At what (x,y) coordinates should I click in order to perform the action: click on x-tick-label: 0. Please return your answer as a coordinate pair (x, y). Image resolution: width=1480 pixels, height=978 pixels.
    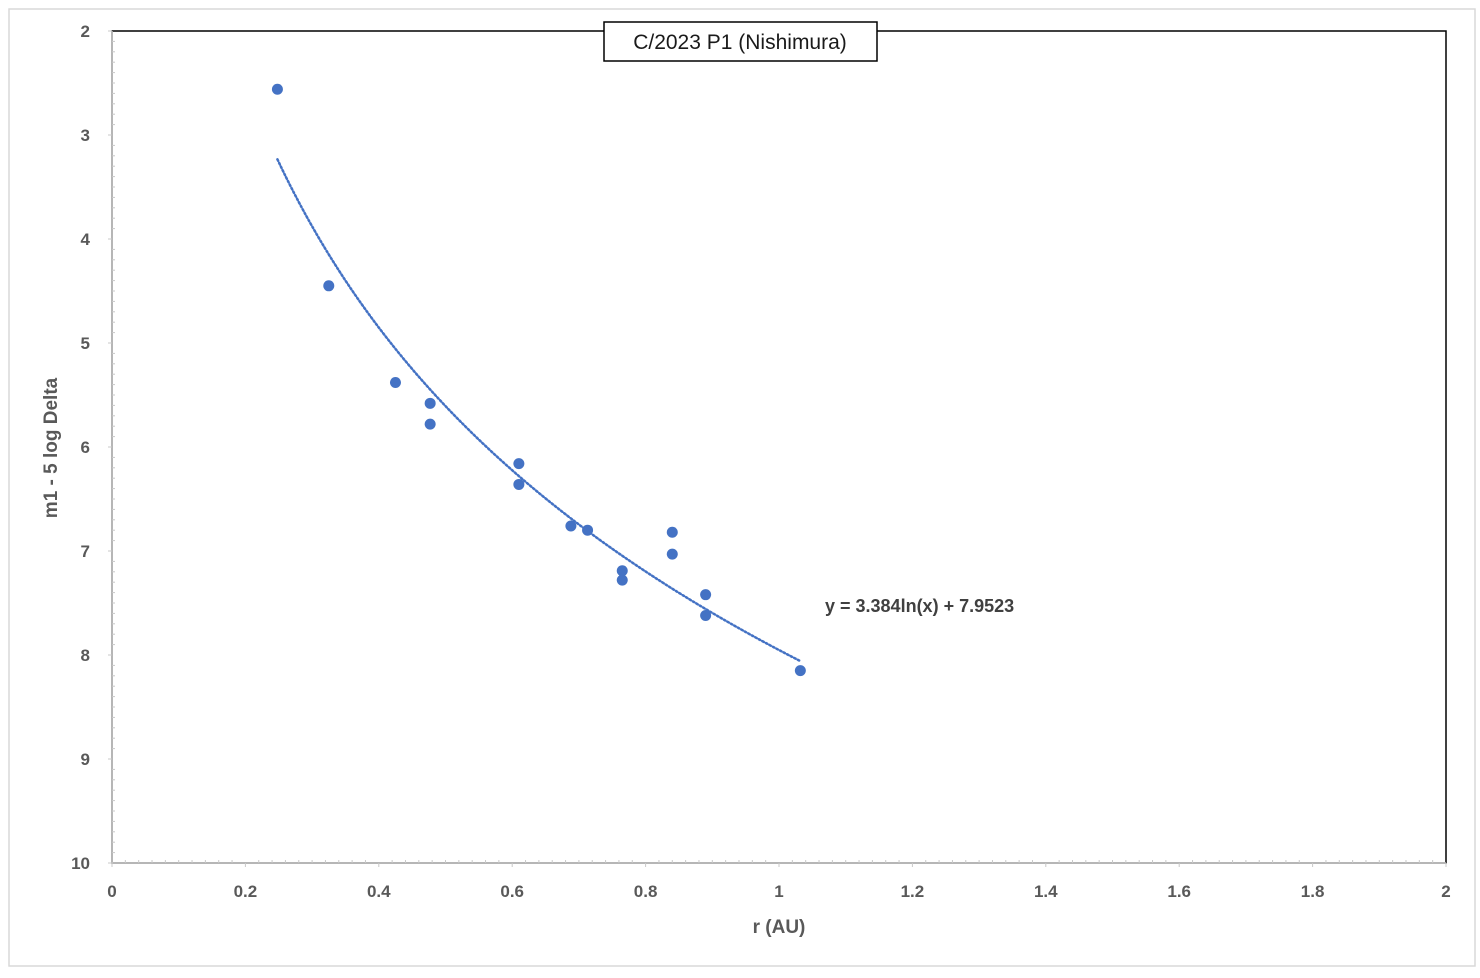
    Looking at the image, I should click on (111, 891).